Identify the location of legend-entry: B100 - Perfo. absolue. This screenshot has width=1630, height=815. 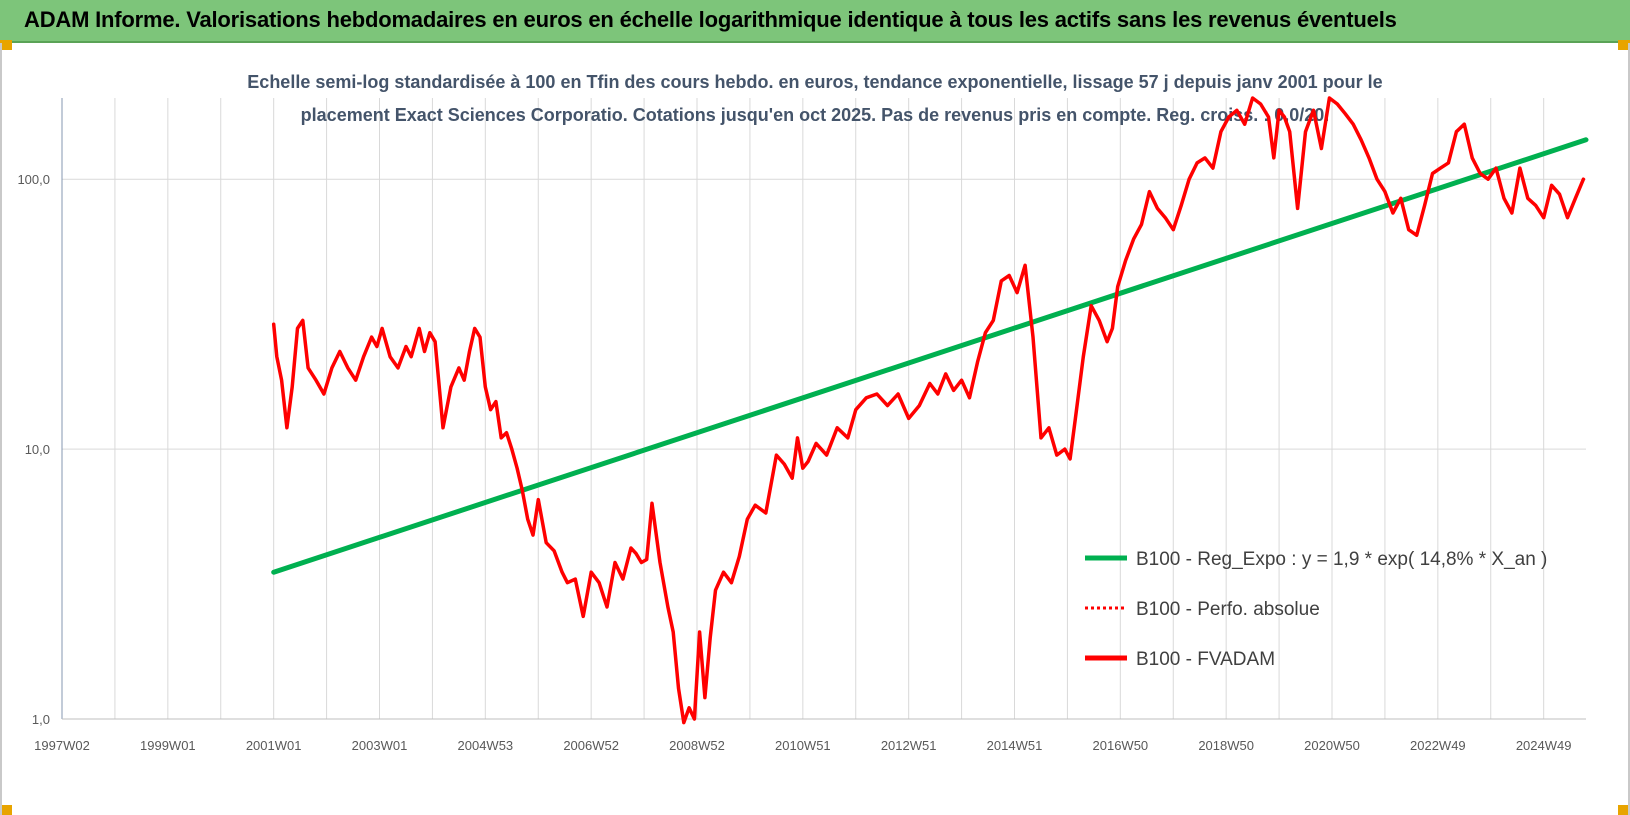
(1228, 609).